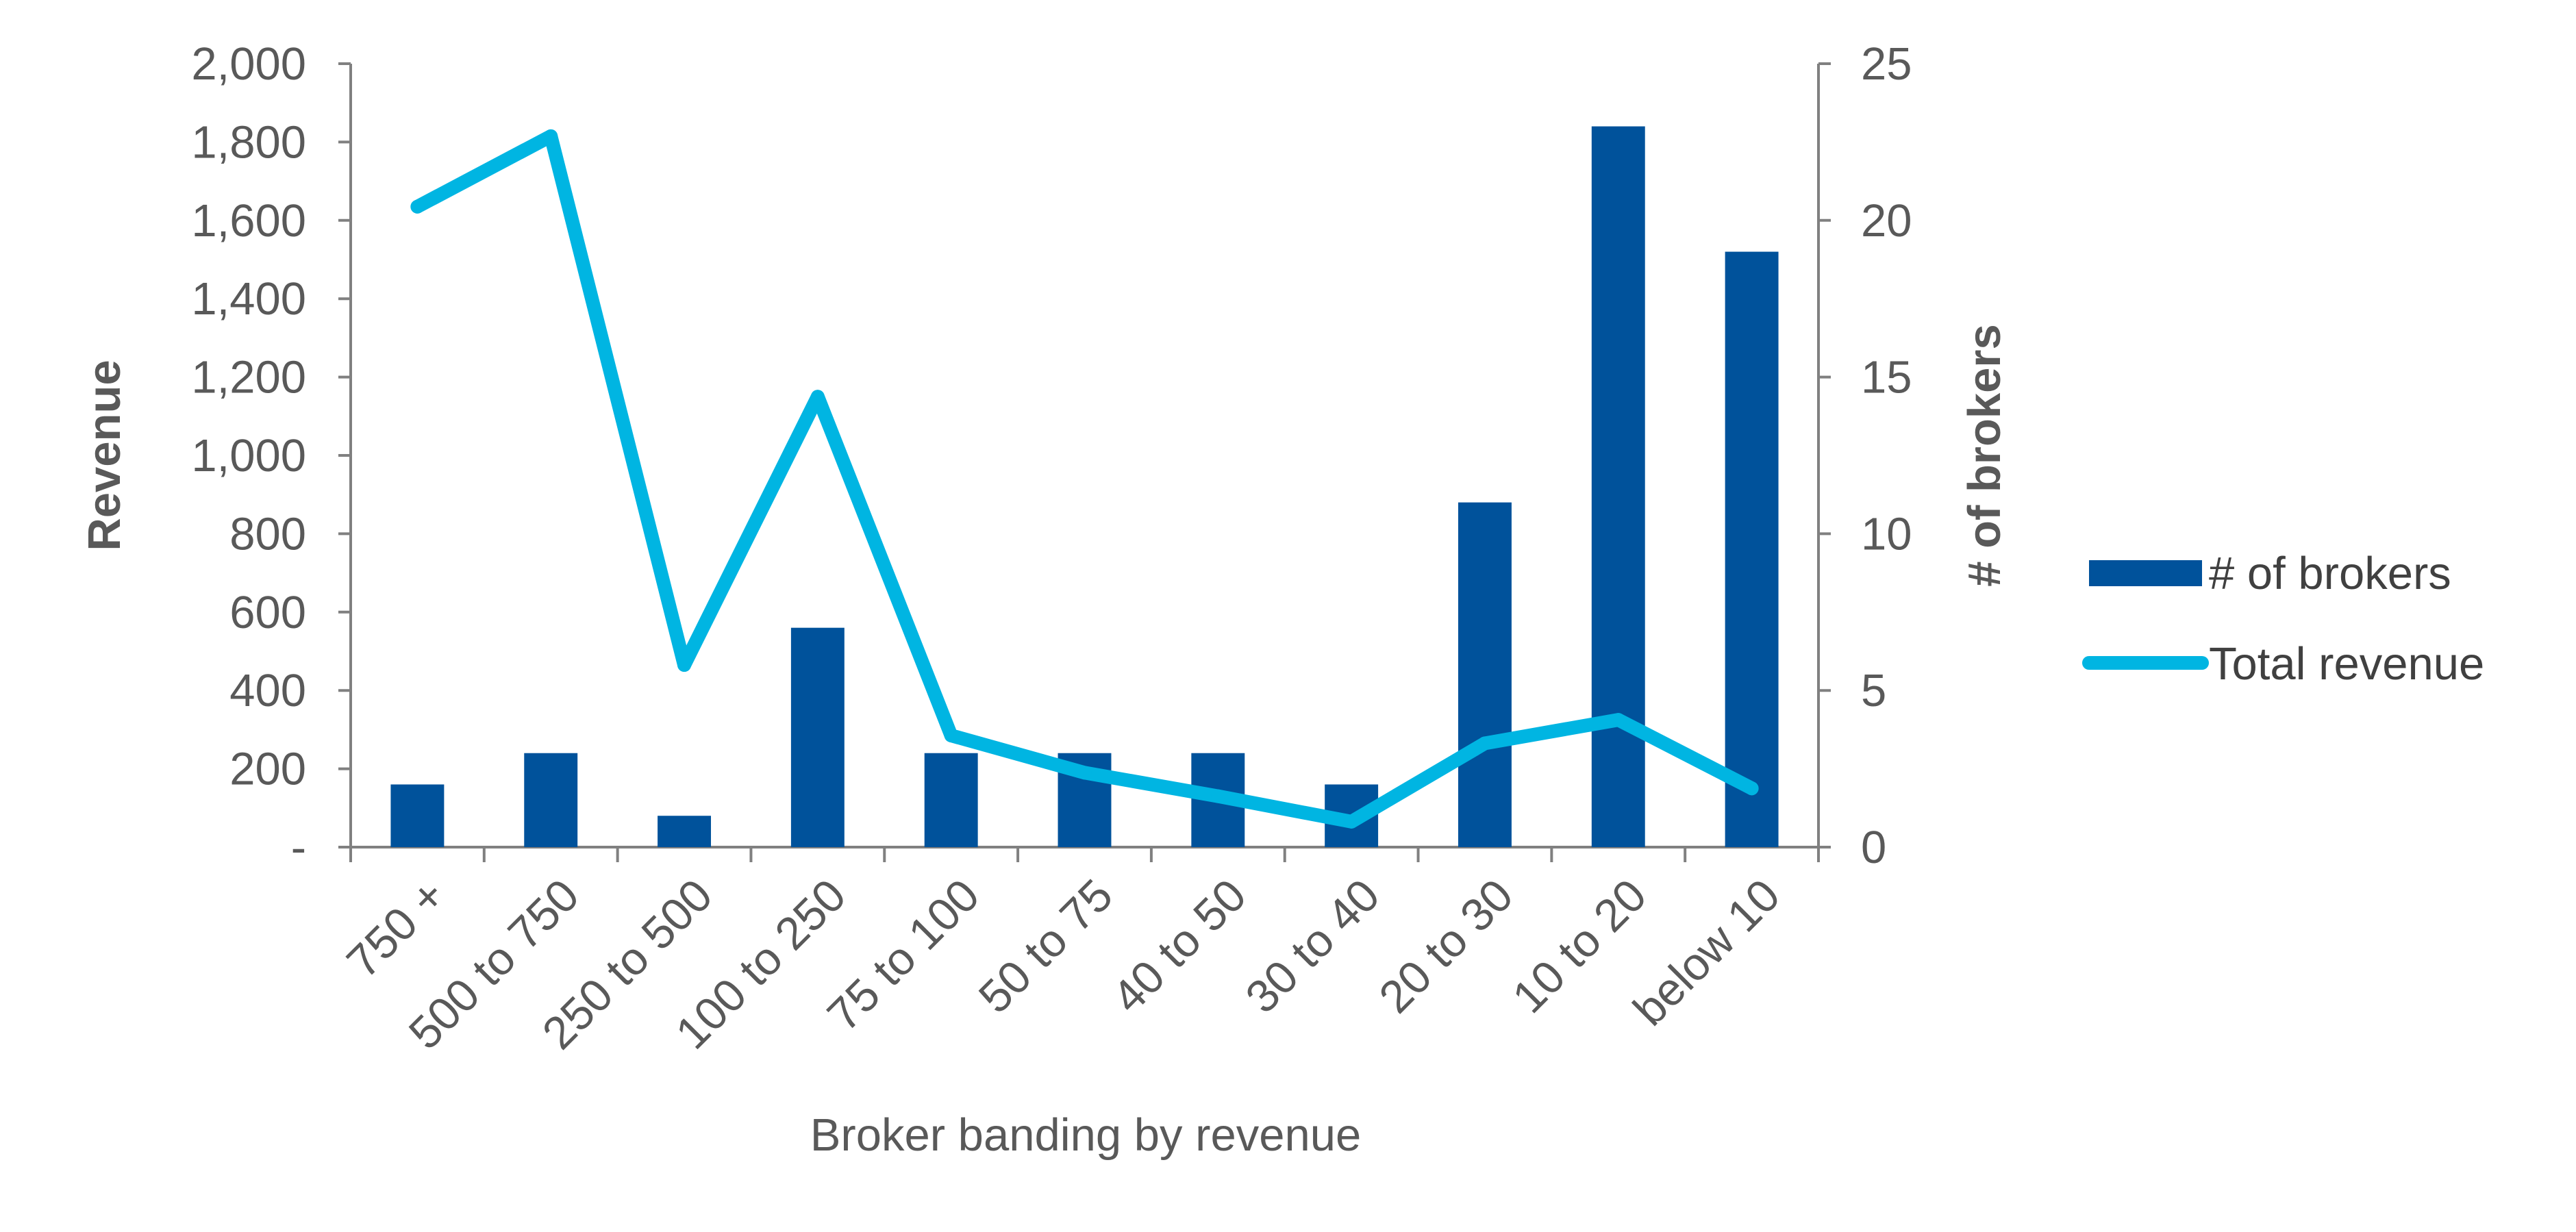 The image size is (2576, 1232). What do you see at coordinates (267, 690) in the screenshot?
I see `left-tick-label: 400` at bounding box center [267, 690].